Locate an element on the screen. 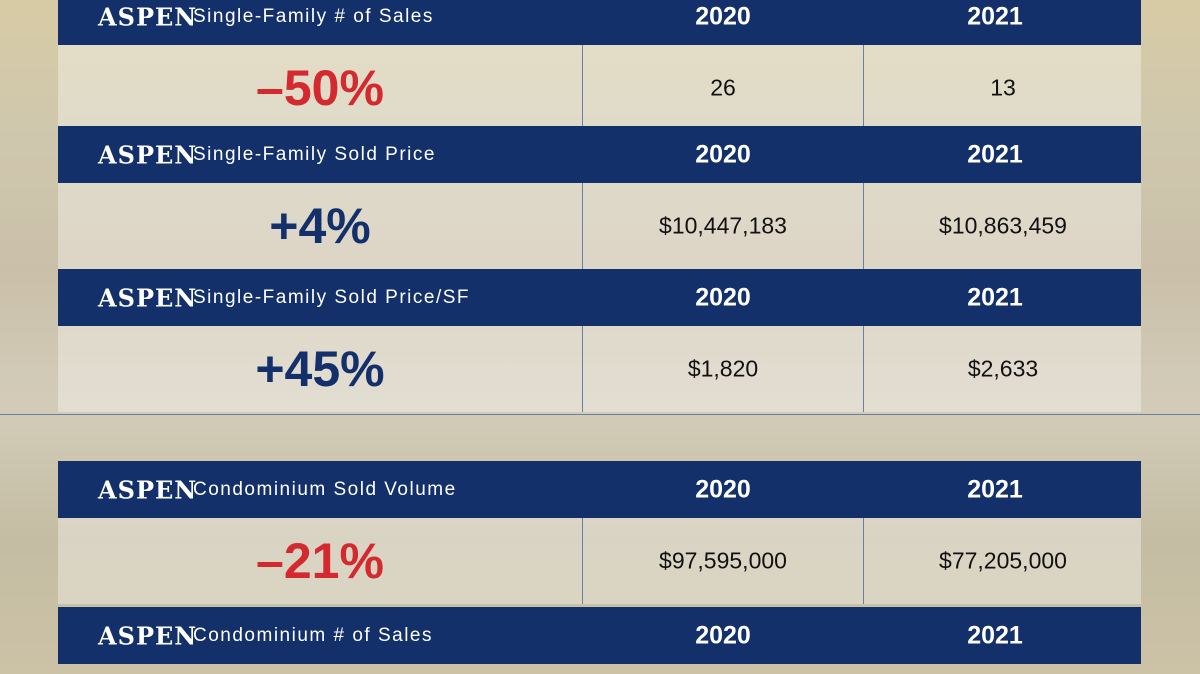 The height and width of the screenshot is (674, 1200). data-row: +4% $10,447,183 $10,863,459 is located at coordinates (599, 226).